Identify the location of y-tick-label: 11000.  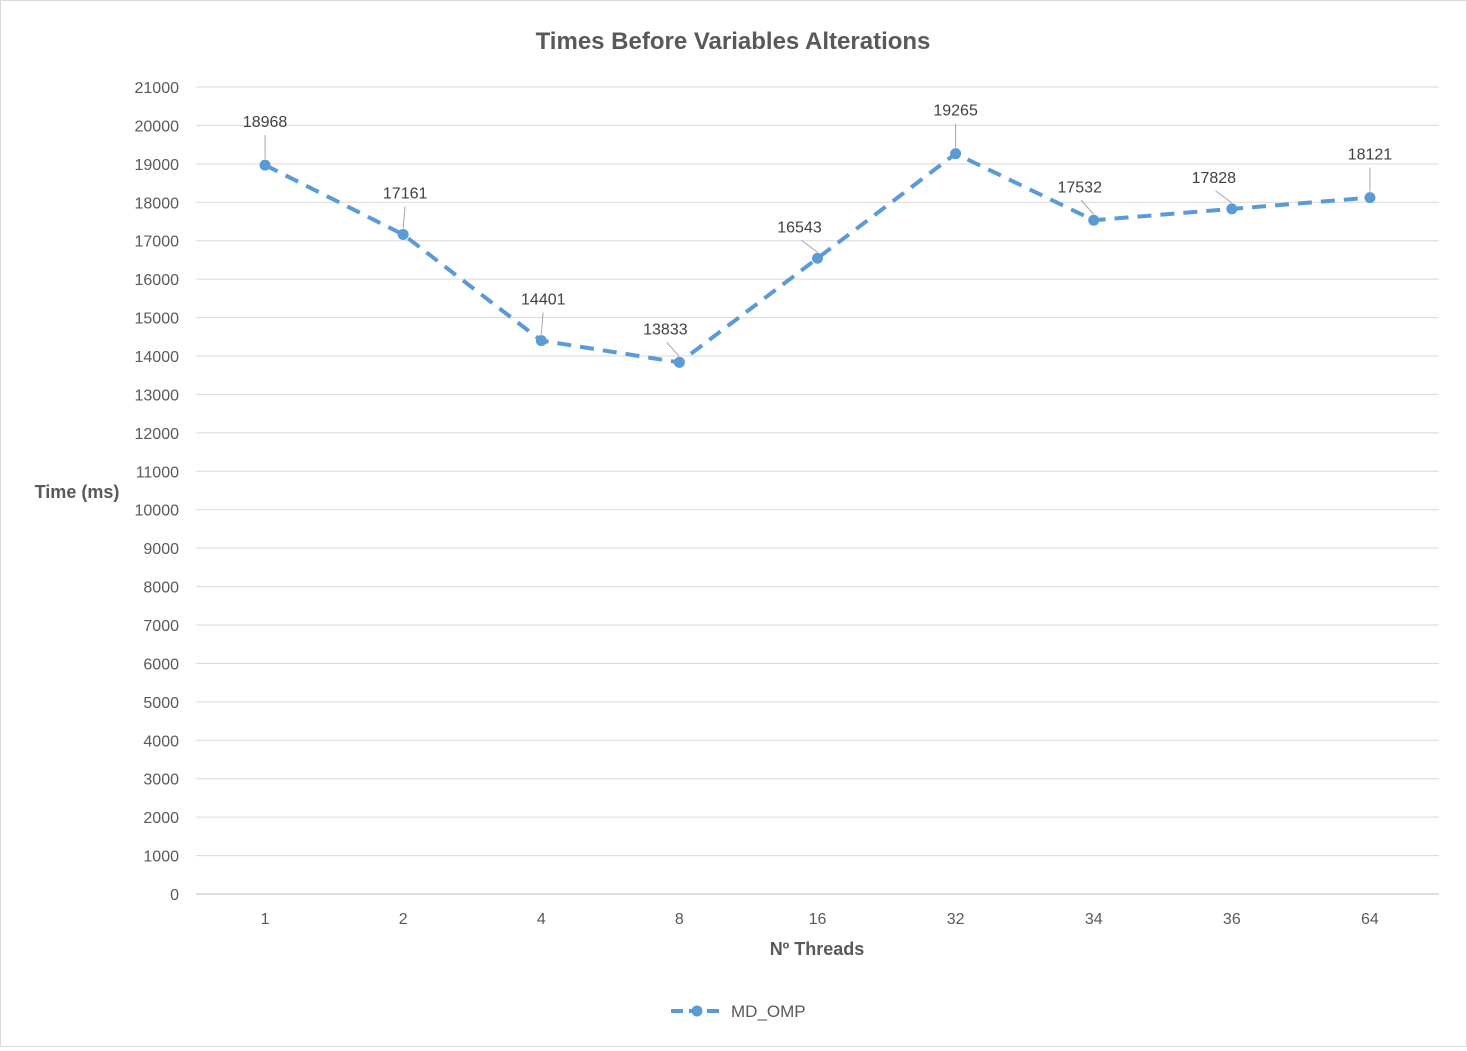
(157, 472).